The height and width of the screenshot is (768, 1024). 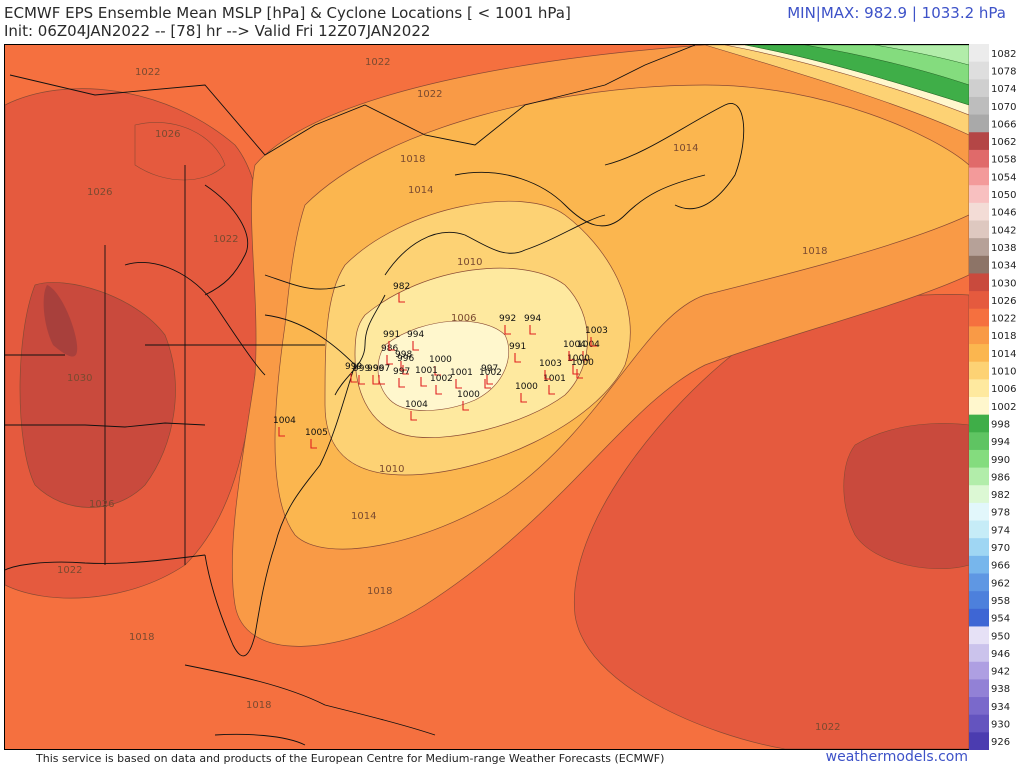 I want to click on scale-label: 982, so click(x=1000, y=495).